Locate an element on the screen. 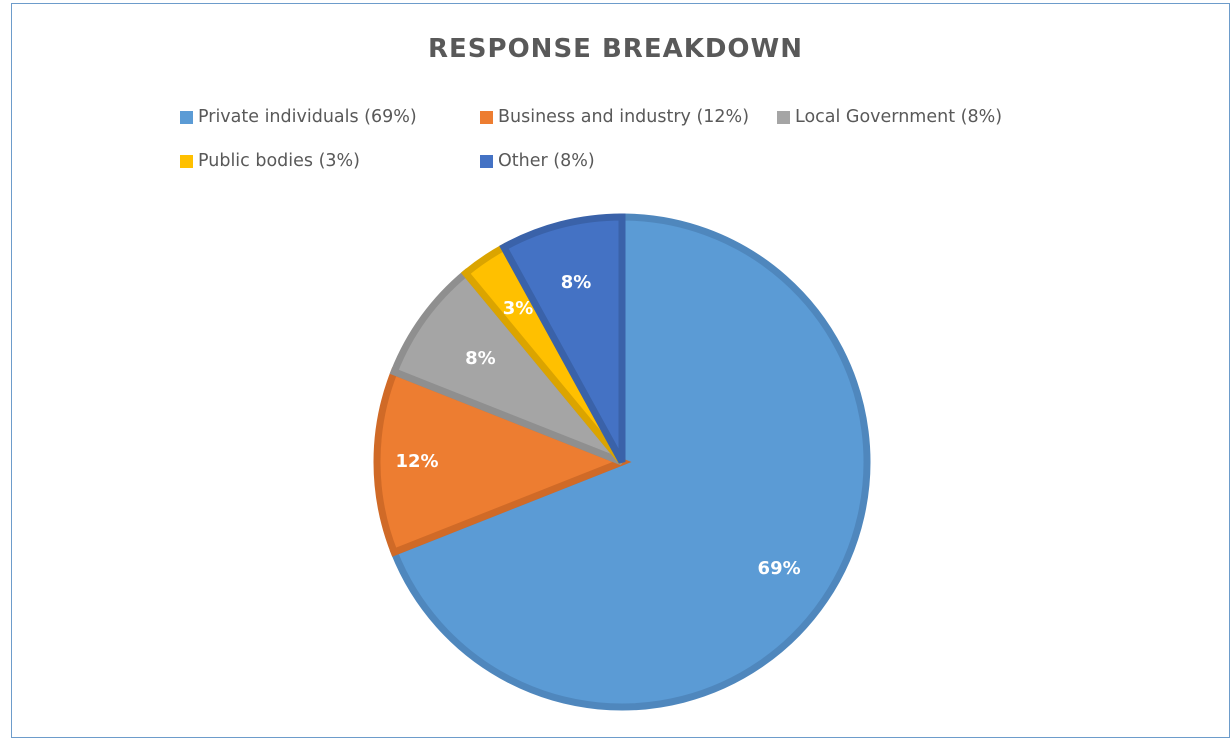 The image size is (1231, 738). legend-item-private-individuals: Private individuals (69%) is located at coordinates (298, 117).